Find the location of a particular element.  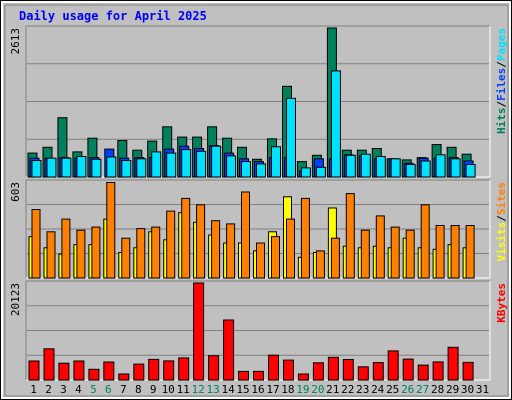

x-tick-label-day-9: 9 is located at coordinates (153, 389).